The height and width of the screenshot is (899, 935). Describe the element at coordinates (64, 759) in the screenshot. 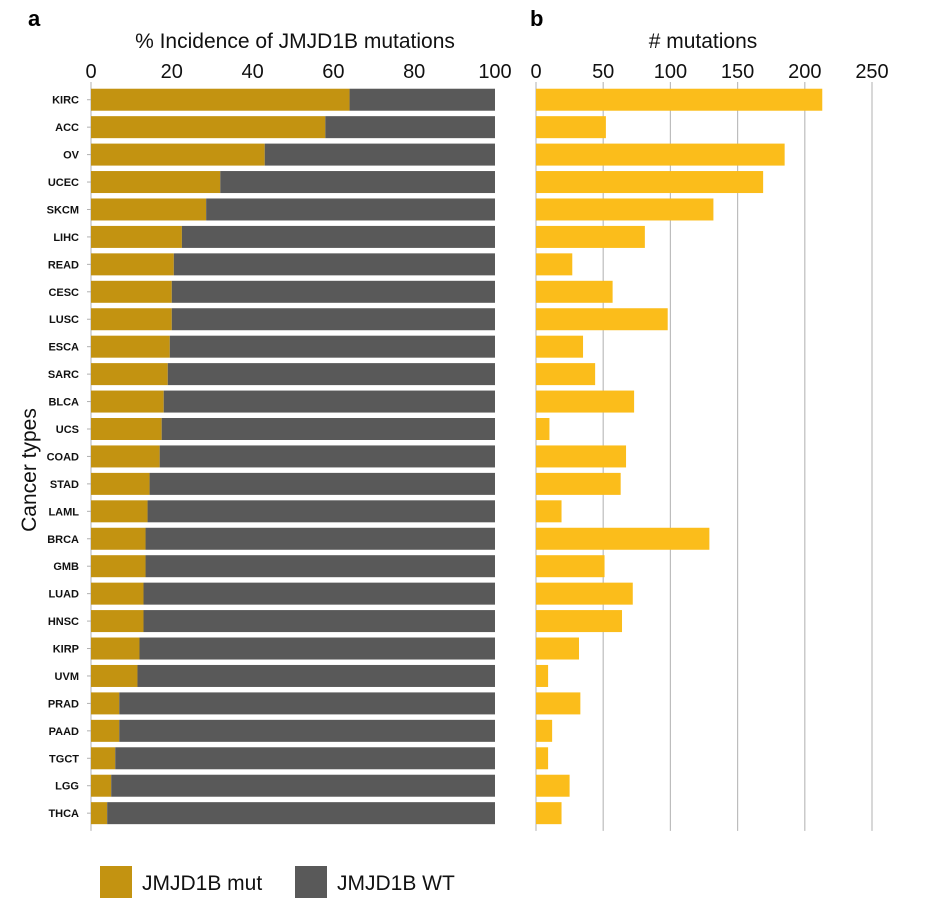

I see `category-label: TGCT` at that location.